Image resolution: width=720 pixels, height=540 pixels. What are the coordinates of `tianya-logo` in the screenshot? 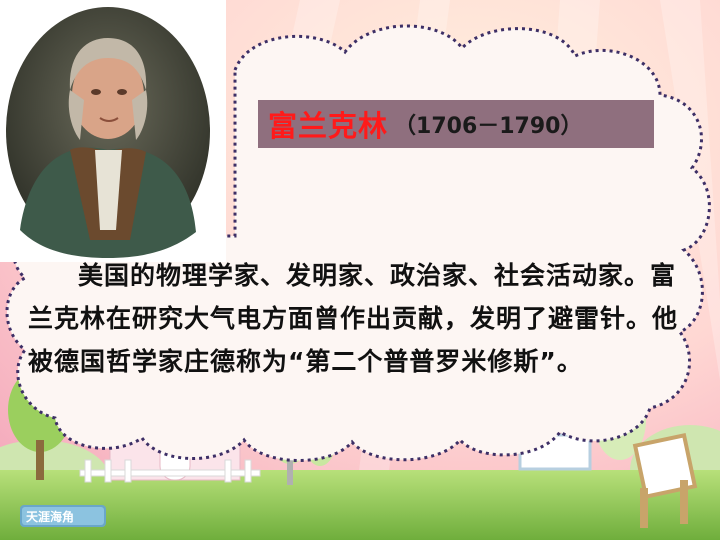 It's located at (63, 516).